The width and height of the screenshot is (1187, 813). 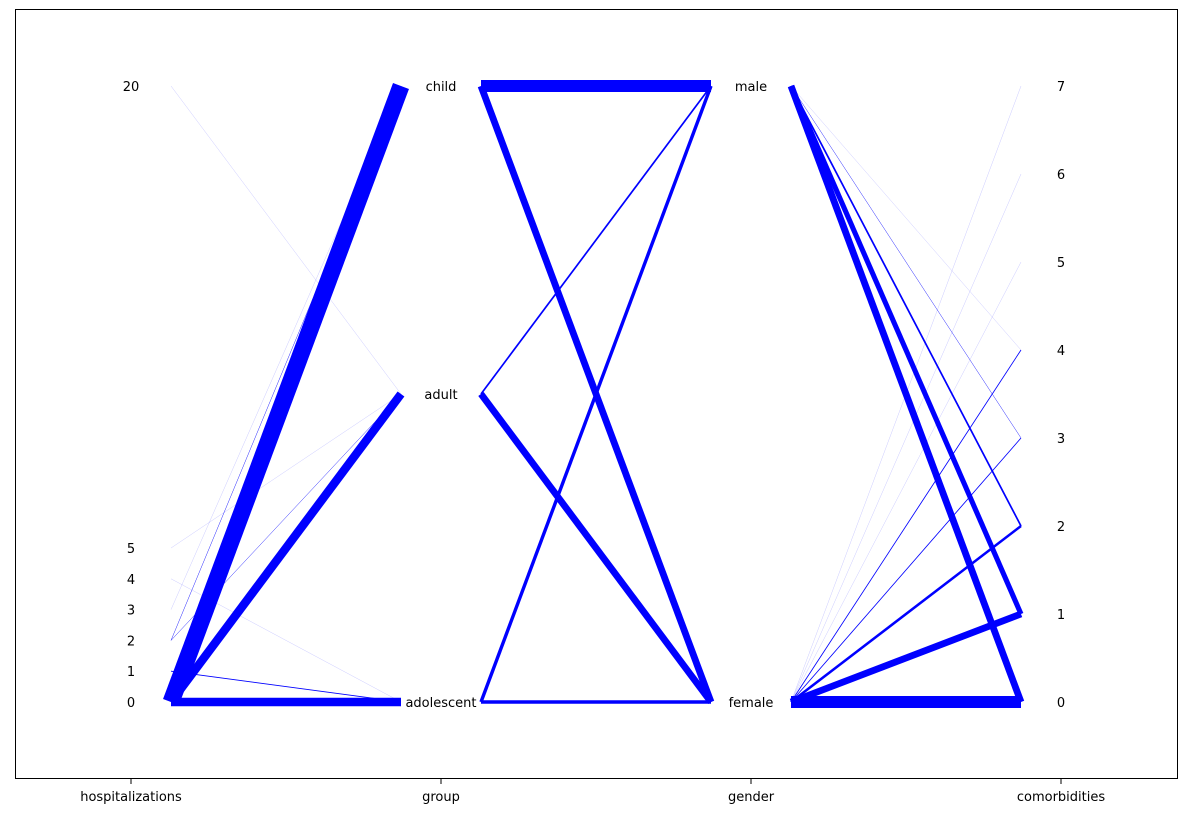 What do you see at coordinates (131, 641) in the screenshot?
I see `category-label-hospitalizations-2: 2` at bounding box center [131, 641].